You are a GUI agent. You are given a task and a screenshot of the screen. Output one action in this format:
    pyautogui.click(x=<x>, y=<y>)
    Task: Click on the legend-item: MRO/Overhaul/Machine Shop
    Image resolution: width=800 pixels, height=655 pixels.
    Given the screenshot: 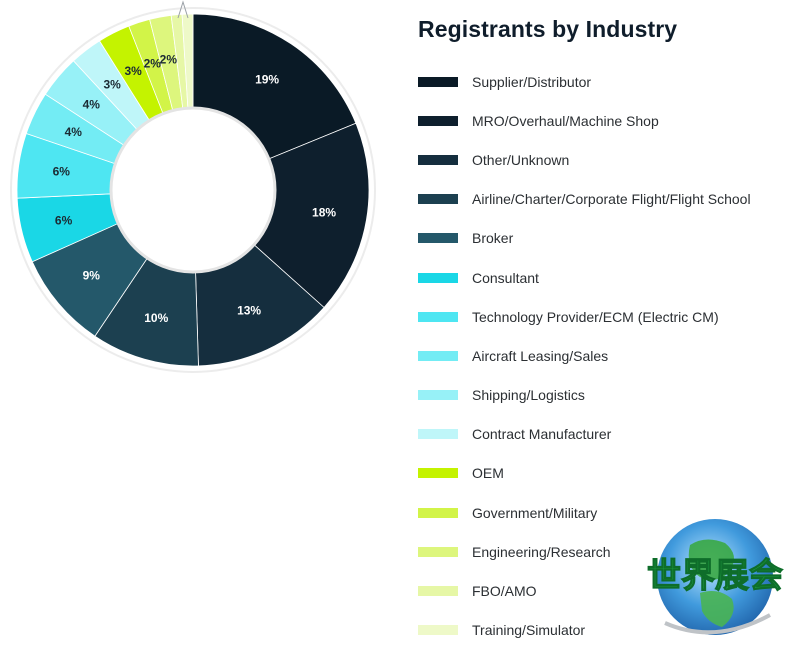 What is the action you would take?
    pyautogui.click(x=584, y=120)
    